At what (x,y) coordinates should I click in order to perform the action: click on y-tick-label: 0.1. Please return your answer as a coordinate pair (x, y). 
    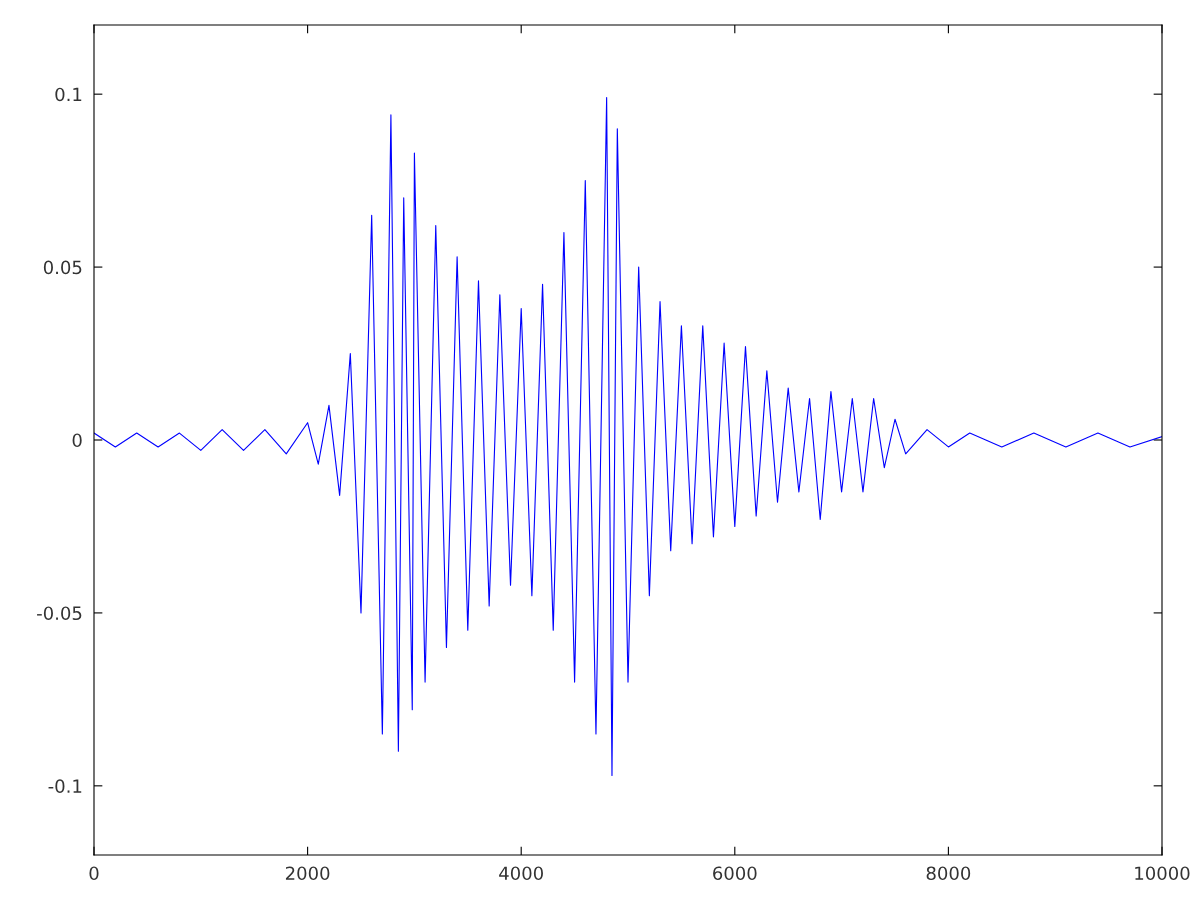
    Looking at the image, I should click on (68, 94).